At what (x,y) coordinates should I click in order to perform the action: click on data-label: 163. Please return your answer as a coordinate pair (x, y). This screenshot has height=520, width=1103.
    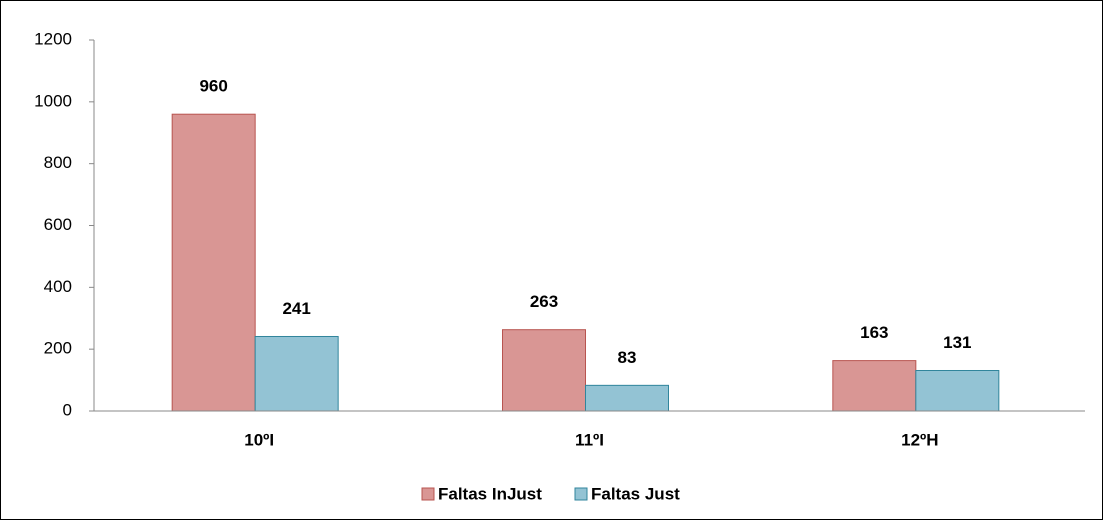
    Looking at the image, I should click on (874, 332).